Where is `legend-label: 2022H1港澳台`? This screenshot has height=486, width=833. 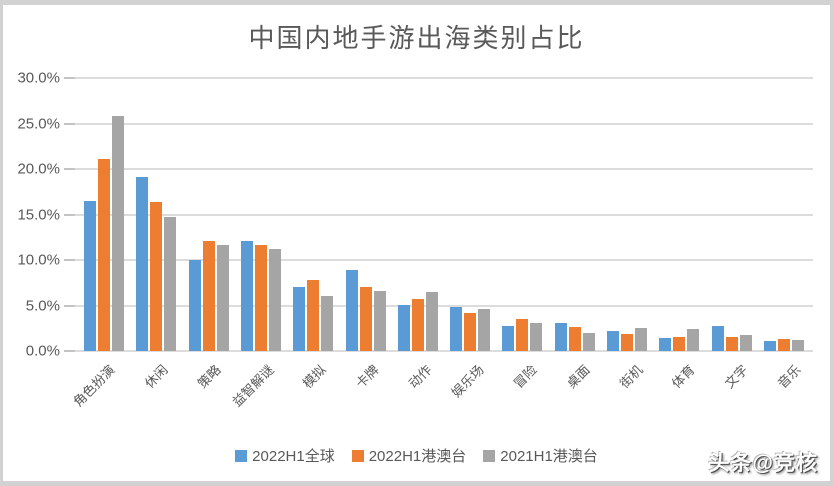
legend-label: 2022H1港澳台 is located at coordinates (417, 456).